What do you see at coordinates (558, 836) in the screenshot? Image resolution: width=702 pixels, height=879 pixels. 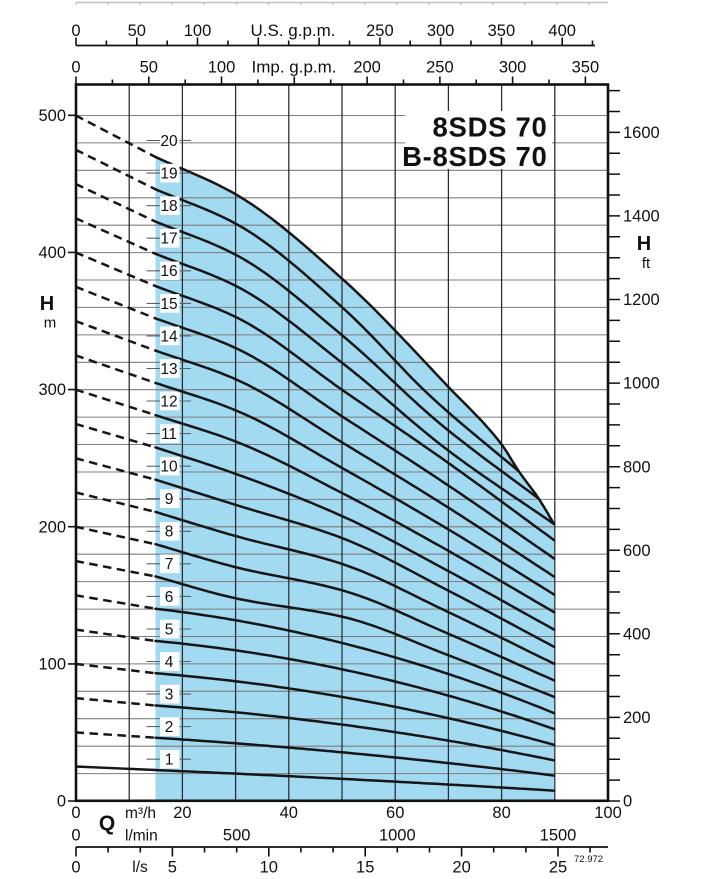 I see `svg-text: 1500` at bounding box center [558, 836].